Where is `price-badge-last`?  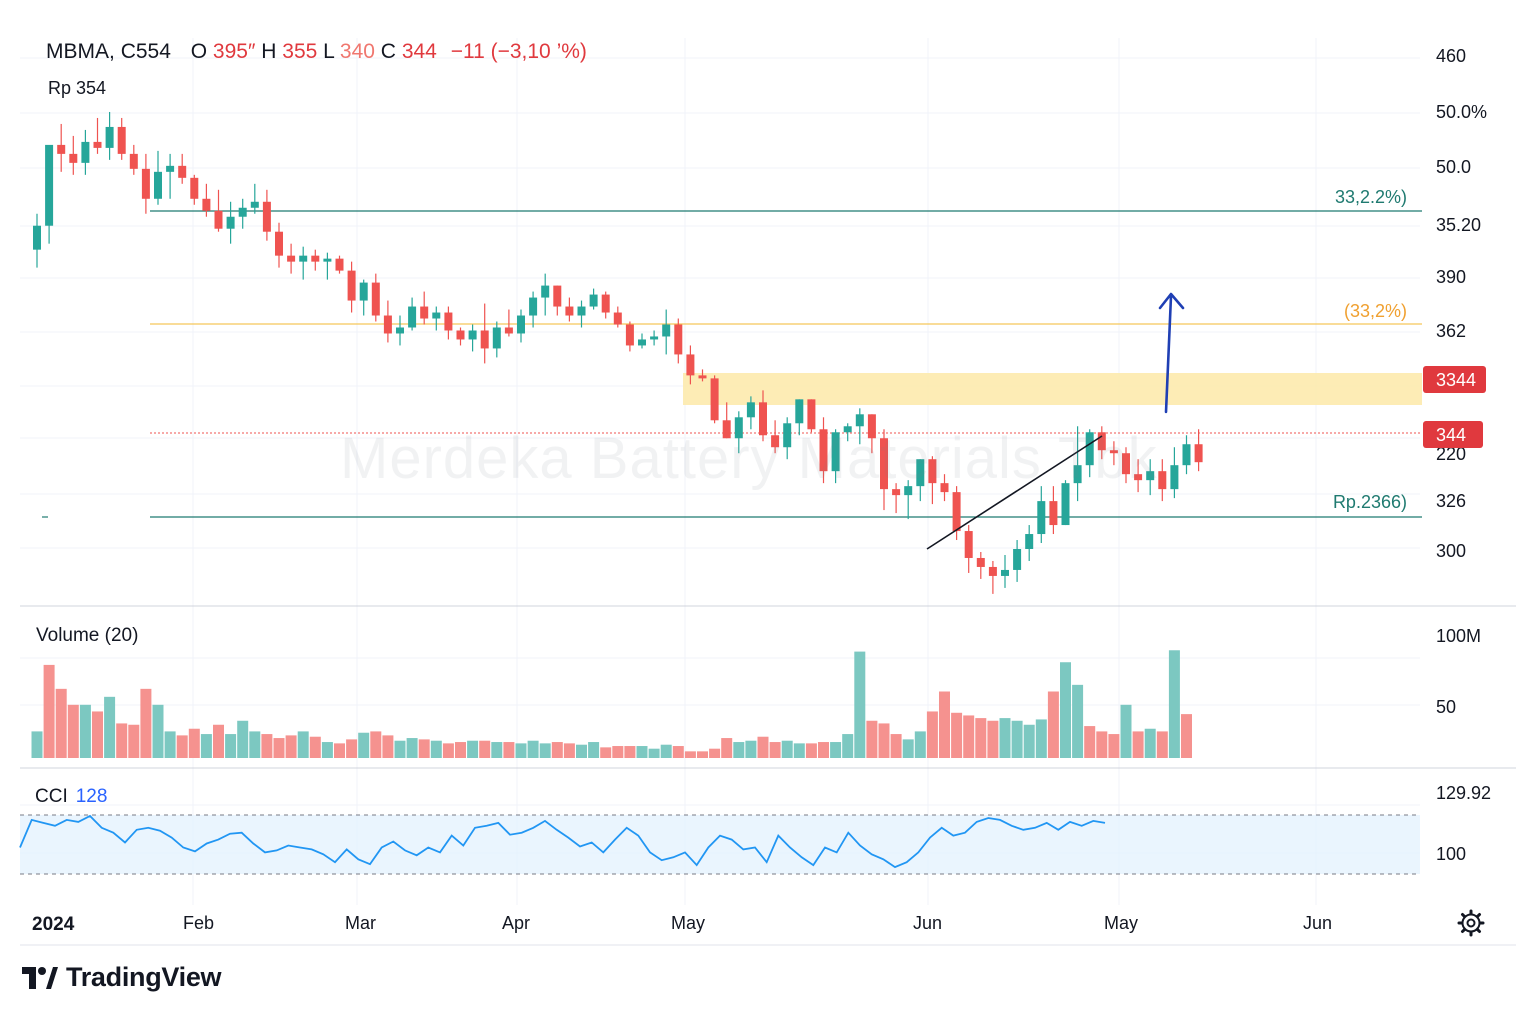
price-badge-last is located at coordinates (1453, 434).